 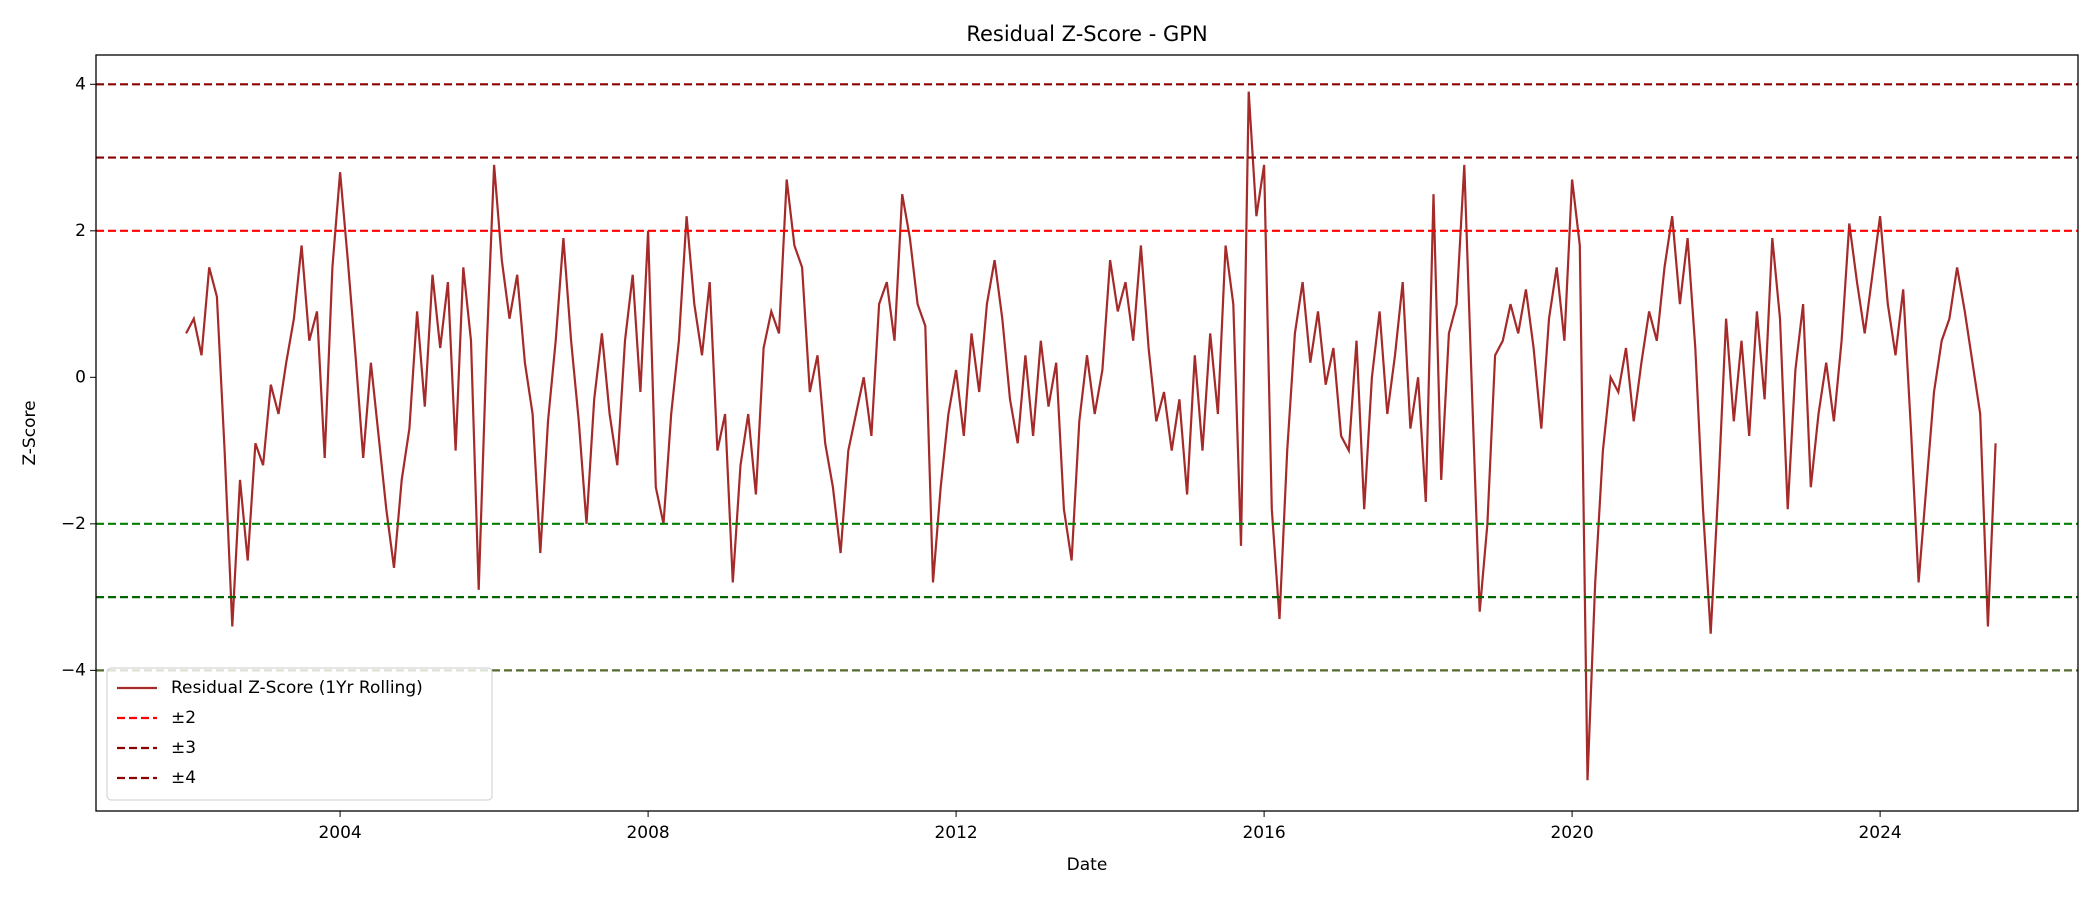 I want to click on x-tick-label: 2012, so click(x=955, y=833).